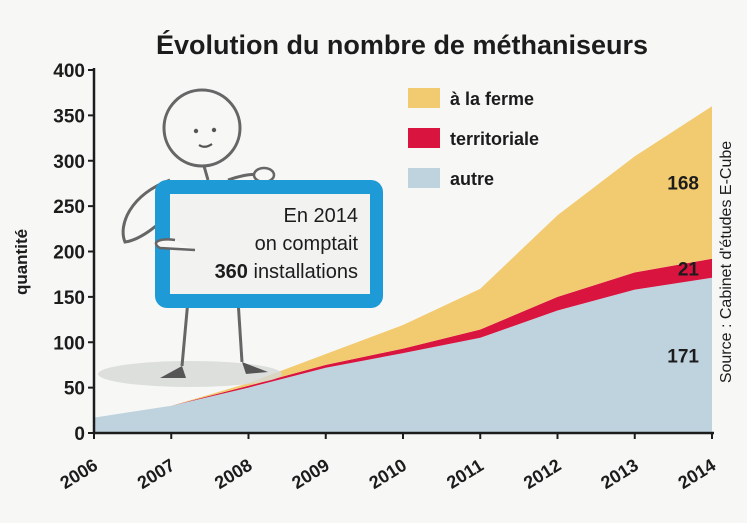 This screenshot has width=747, height=523. What do you see at coordinates (206, 173) in the screenshot?
I see `neck` at bounding box center [206, 173].